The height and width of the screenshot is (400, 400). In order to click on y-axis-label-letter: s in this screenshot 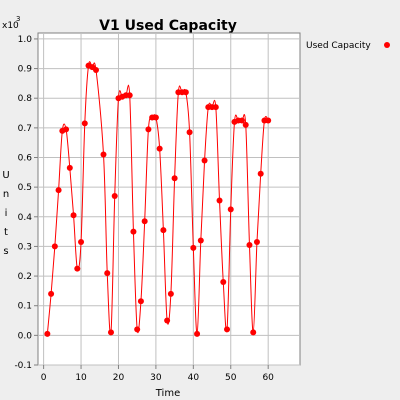, I will do `click(5, 251)`.